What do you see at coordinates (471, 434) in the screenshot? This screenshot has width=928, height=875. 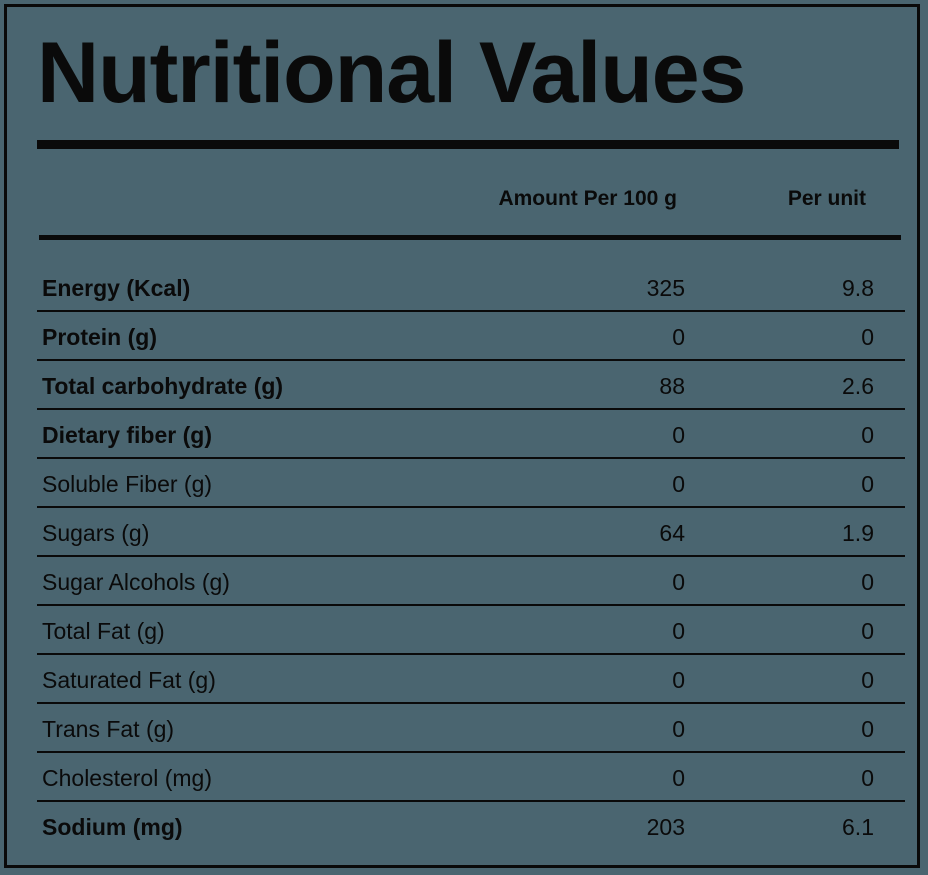 I see `table-row: Dietary fiber (g) 0 0` at bounding box center [471, 434].